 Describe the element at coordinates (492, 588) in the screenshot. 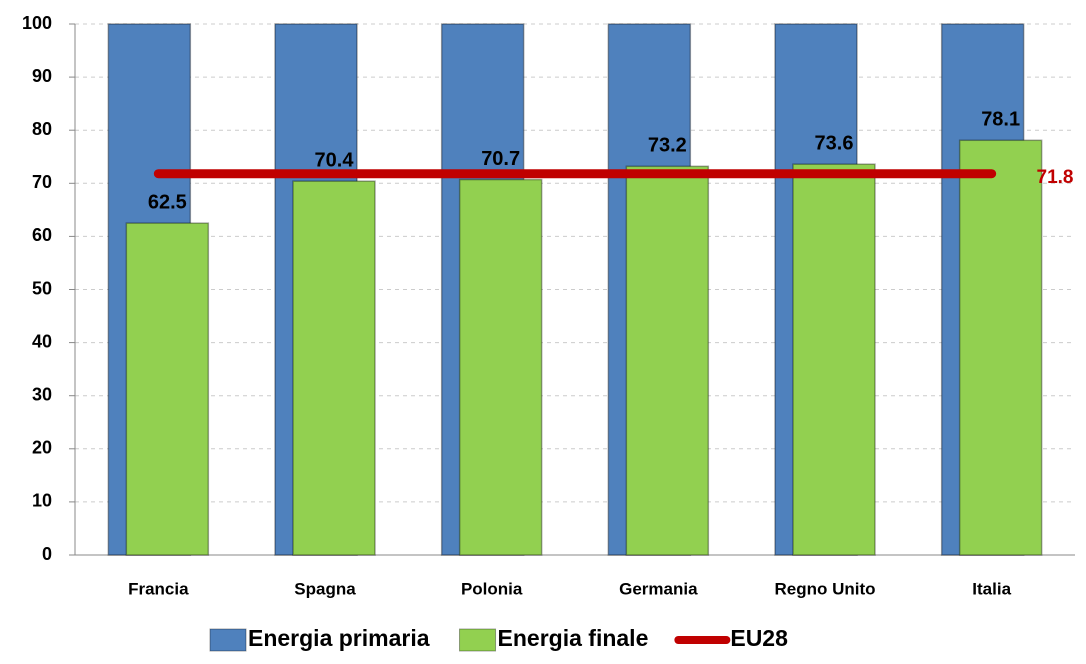

I see `x-tick-label: Polonia` at that location.